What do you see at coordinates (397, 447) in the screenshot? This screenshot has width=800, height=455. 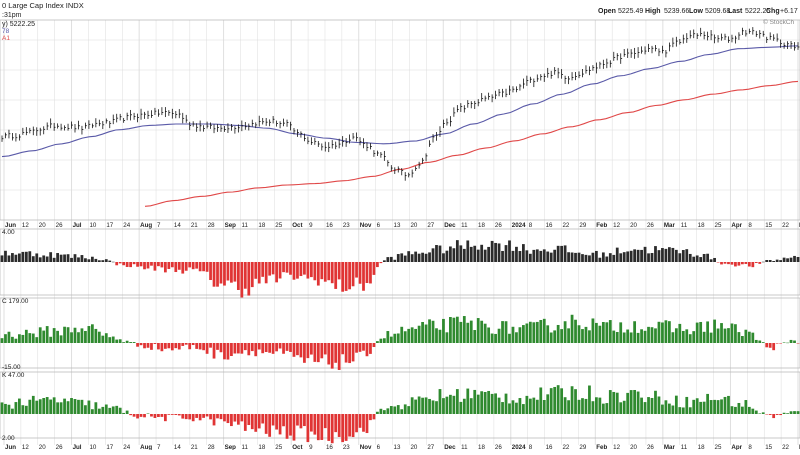 I see `date-tick-label: 13` at bounding box center [397, 447].